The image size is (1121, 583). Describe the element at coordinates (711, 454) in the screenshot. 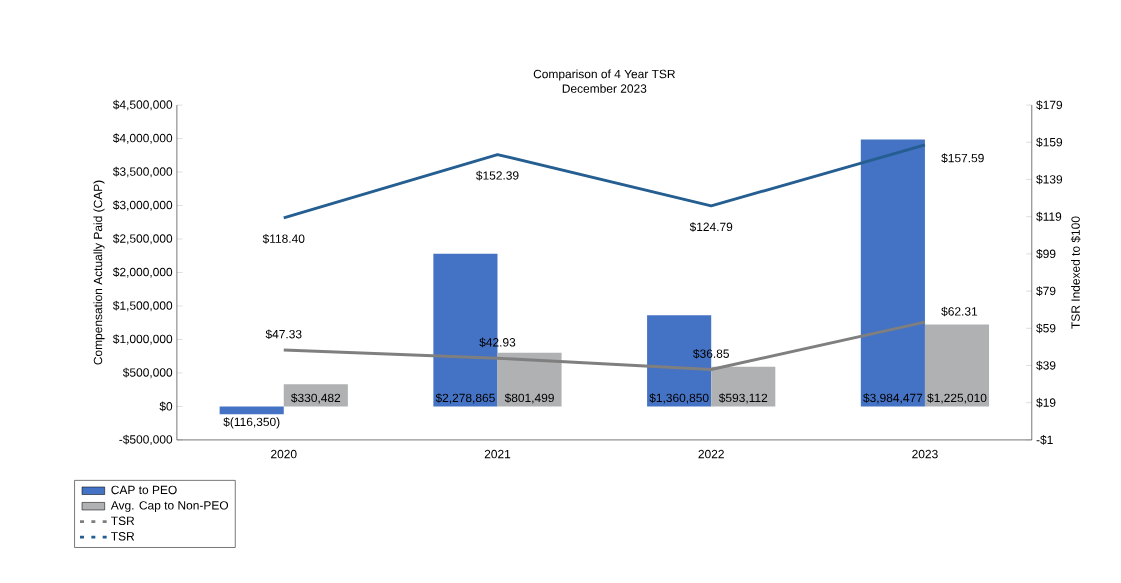

I see `x-tick-label: 2022` at that location.